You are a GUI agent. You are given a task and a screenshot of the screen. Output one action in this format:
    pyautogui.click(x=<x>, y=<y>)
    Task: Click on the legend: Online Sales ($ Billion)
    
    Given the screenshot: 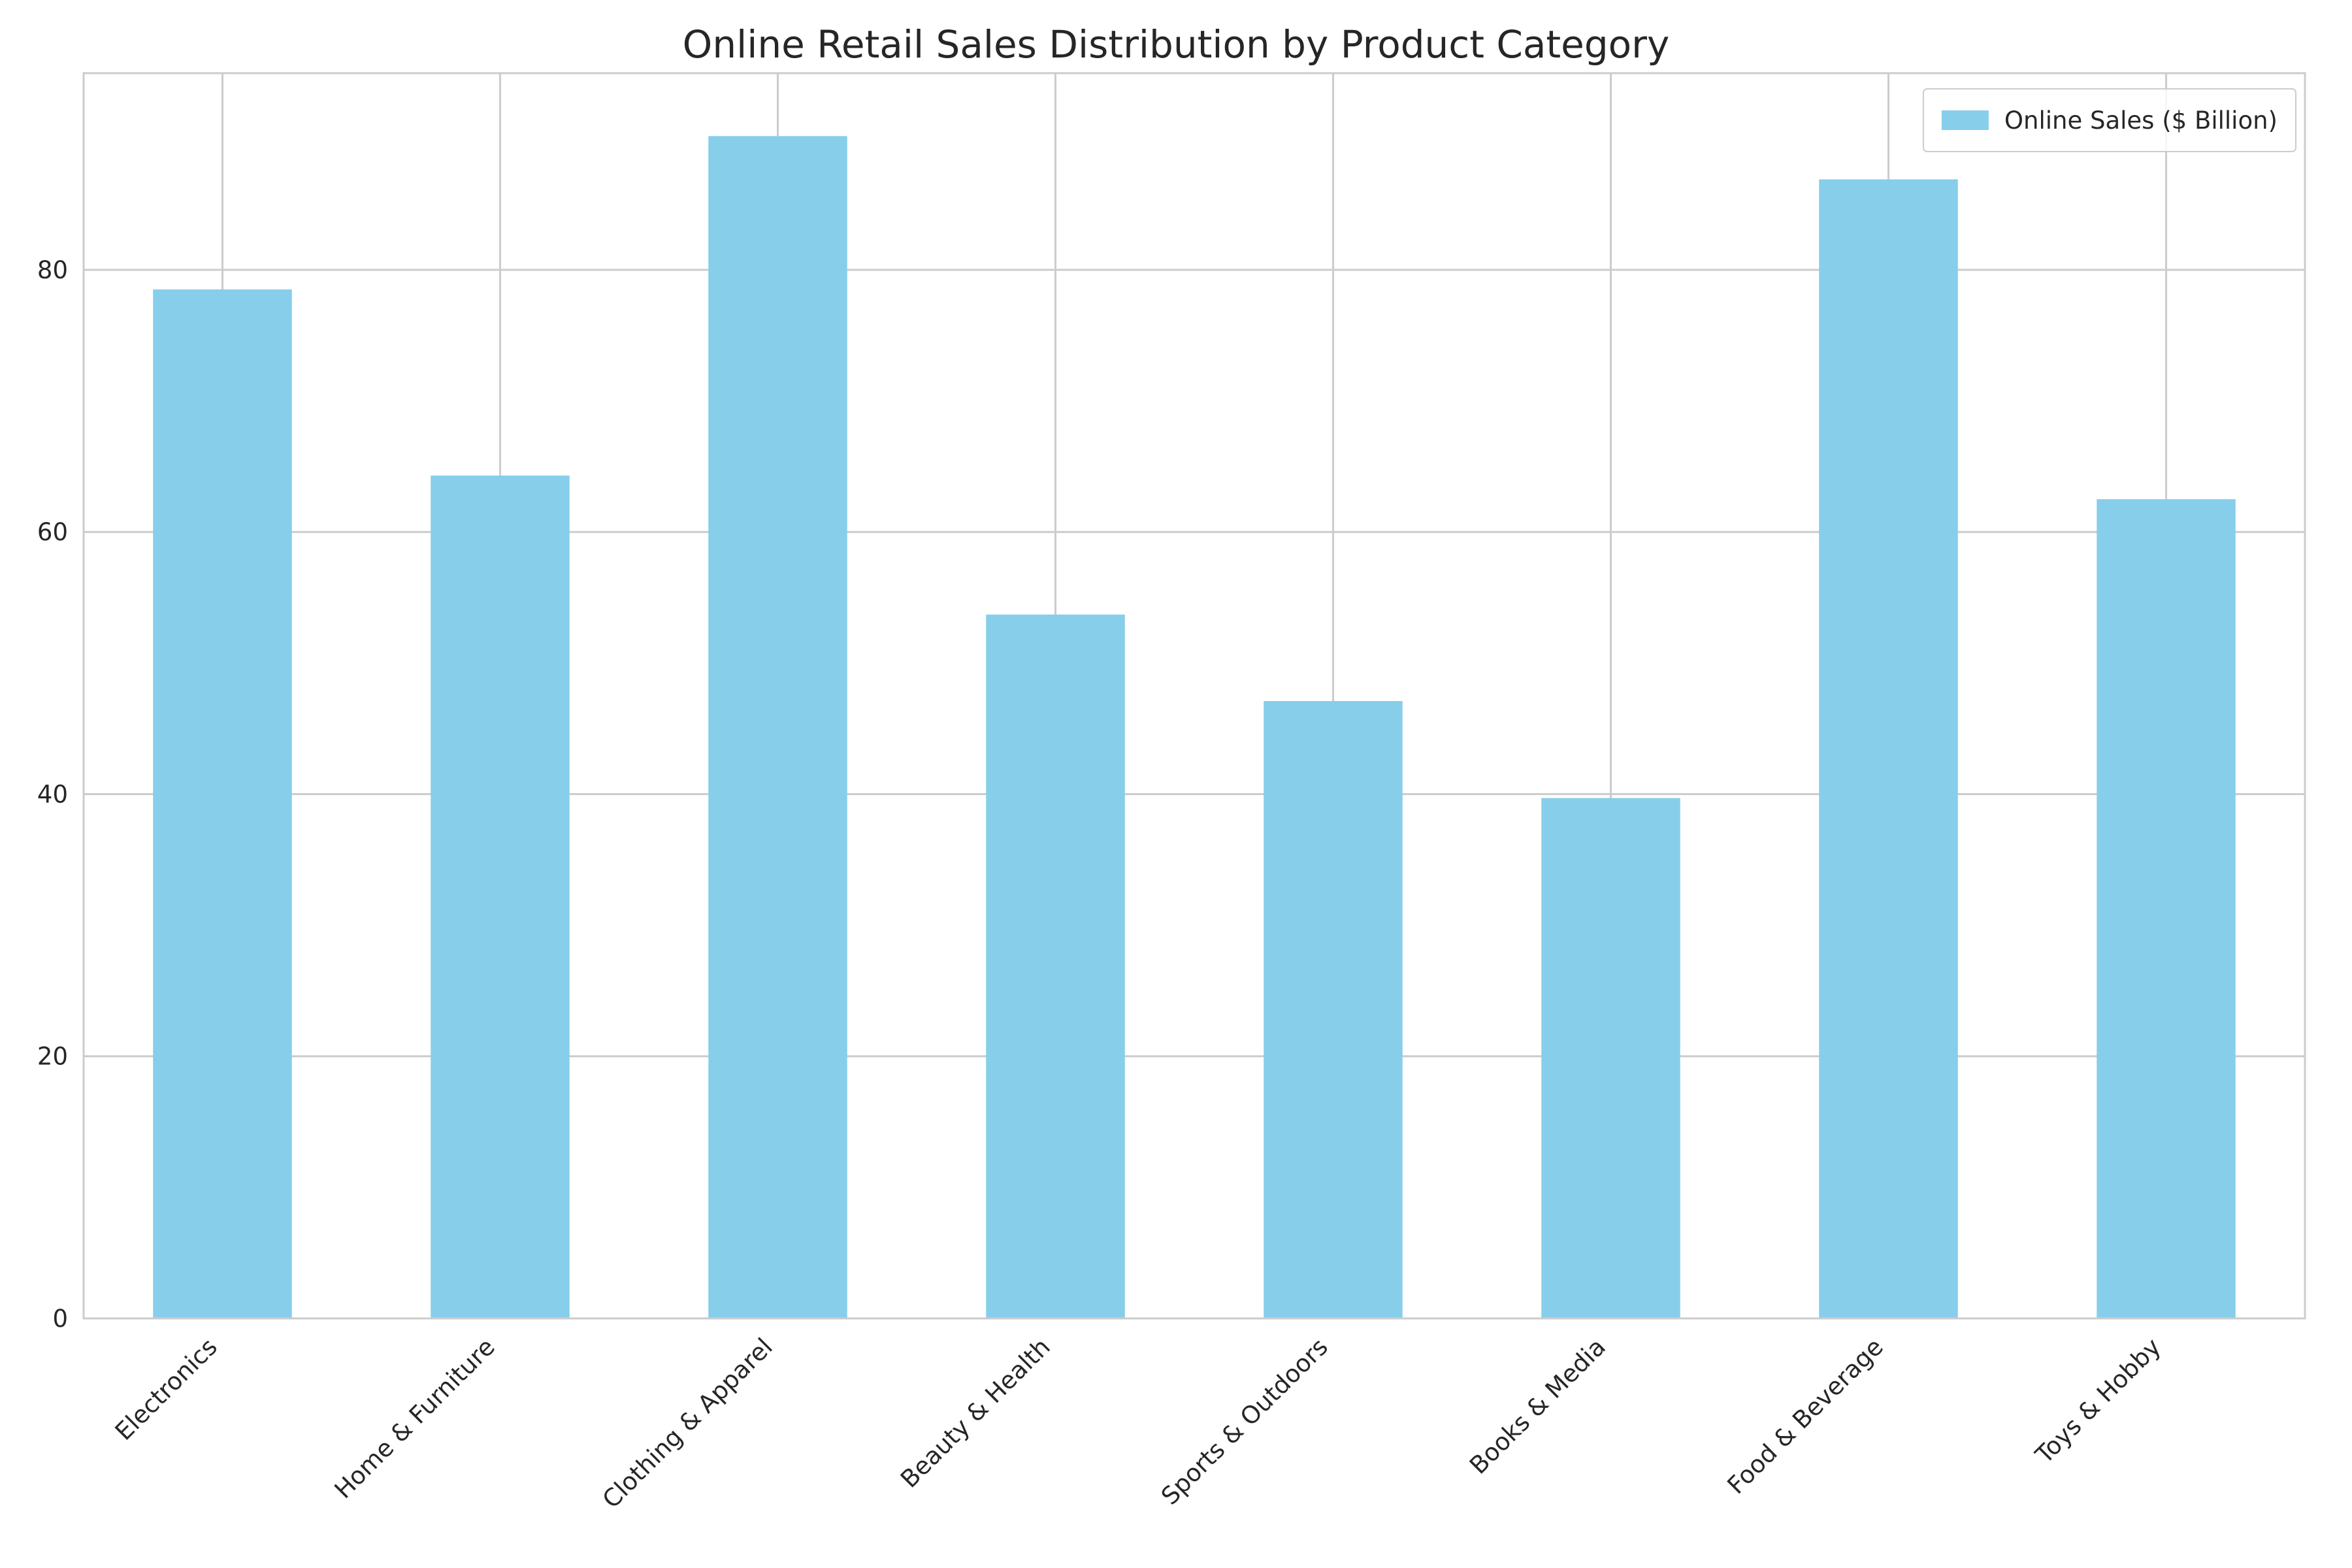 What is the action you would take?
    pyautogui.click(x=2109, y=120)
    